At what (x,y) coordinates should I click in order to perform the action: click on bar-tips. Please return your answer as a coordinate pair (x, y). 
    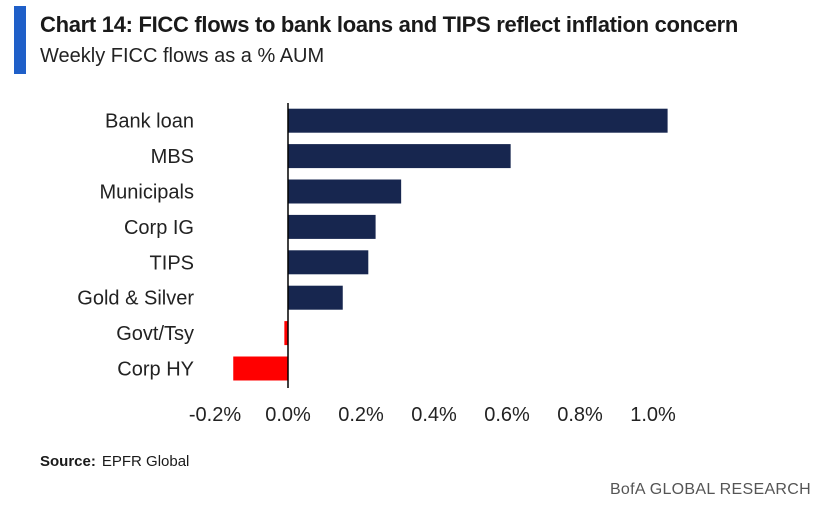
    Looking at the image, I should click on (328, 262).